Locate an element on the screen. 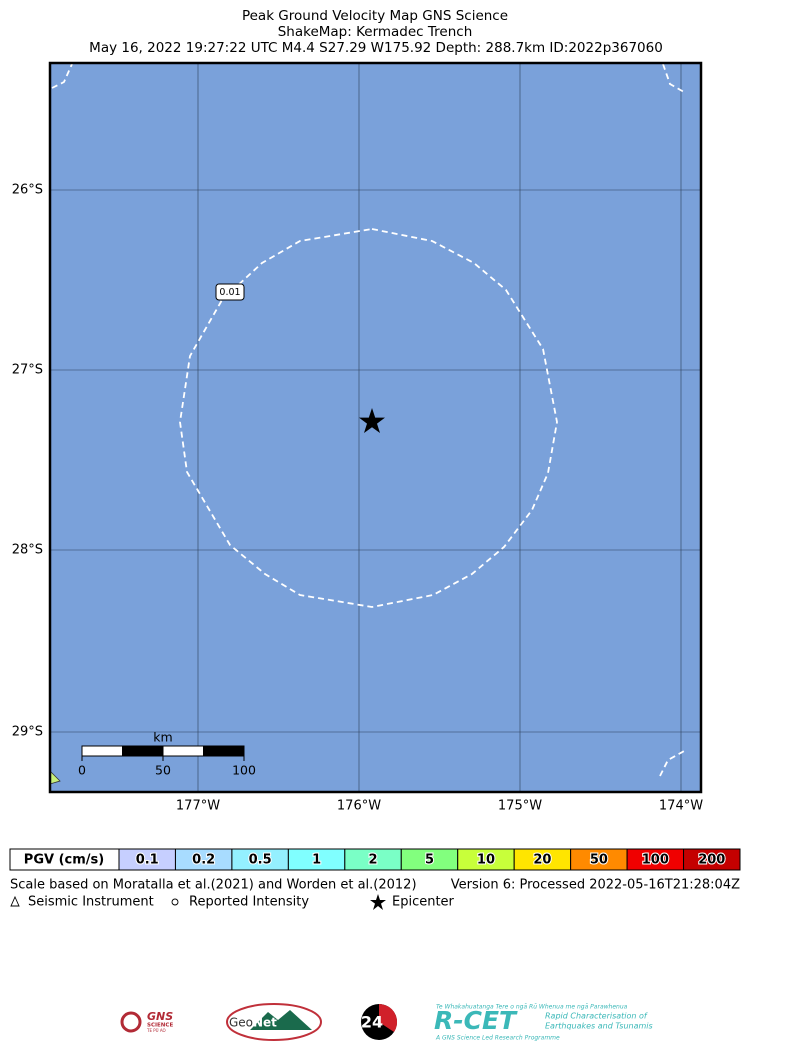 This screenshot has width=800, height=1056. instrument-symbol is located at coordinates (15, 901).